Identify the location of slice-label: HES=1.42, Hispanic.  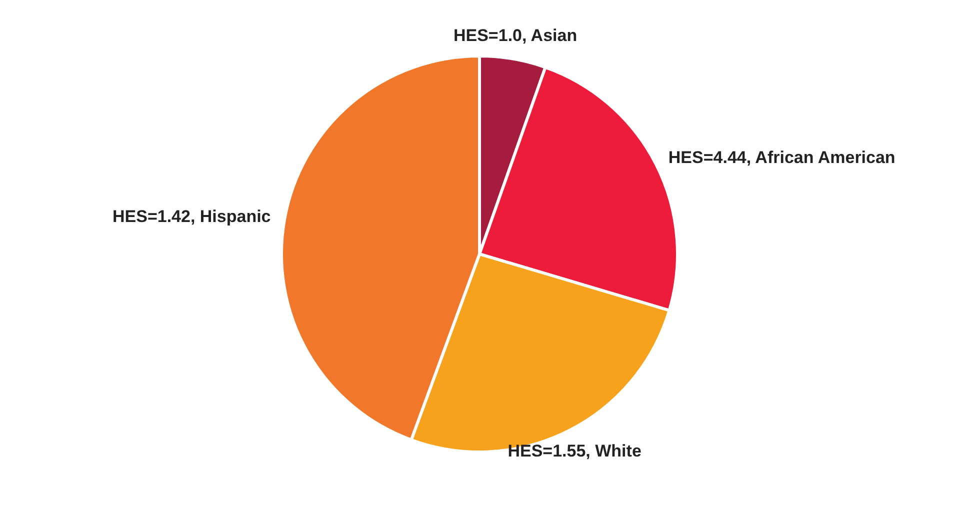
(191, 216).